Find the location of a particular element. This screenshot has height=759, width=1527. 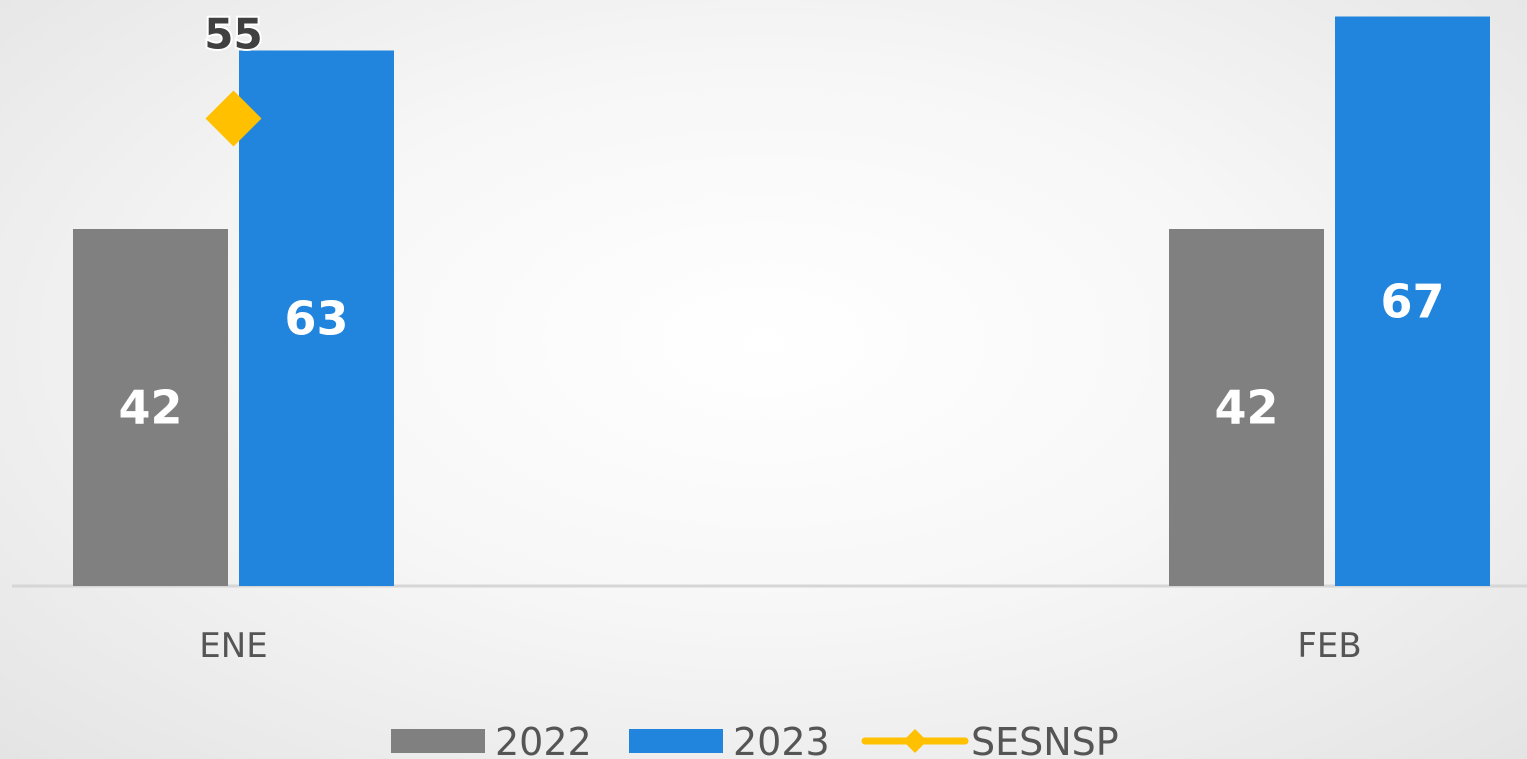

x-tick-label: FEB is located at coordinates (1329, 646).